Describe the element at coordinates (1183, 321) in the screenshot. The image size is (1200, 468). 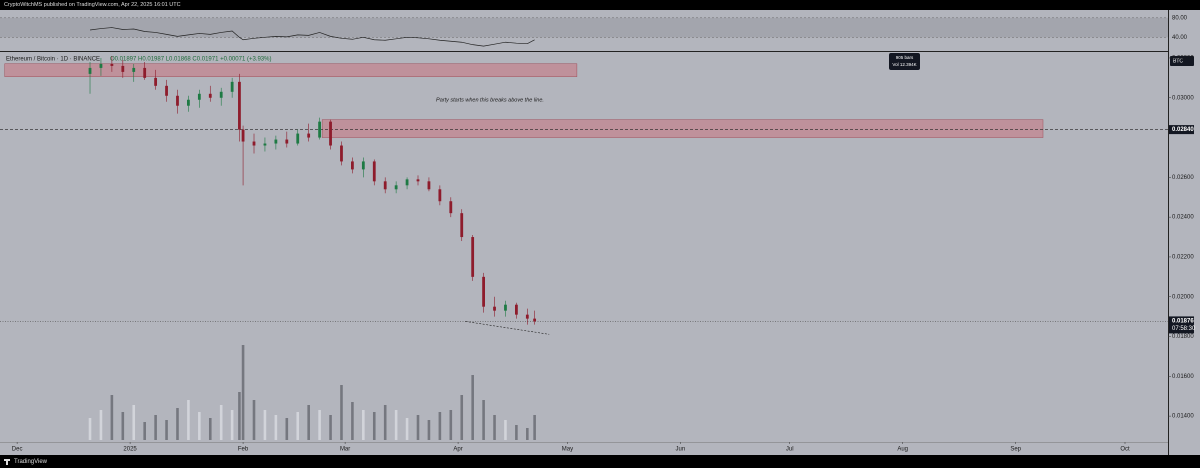
I see `last-price-label: 0.01876` at that location.